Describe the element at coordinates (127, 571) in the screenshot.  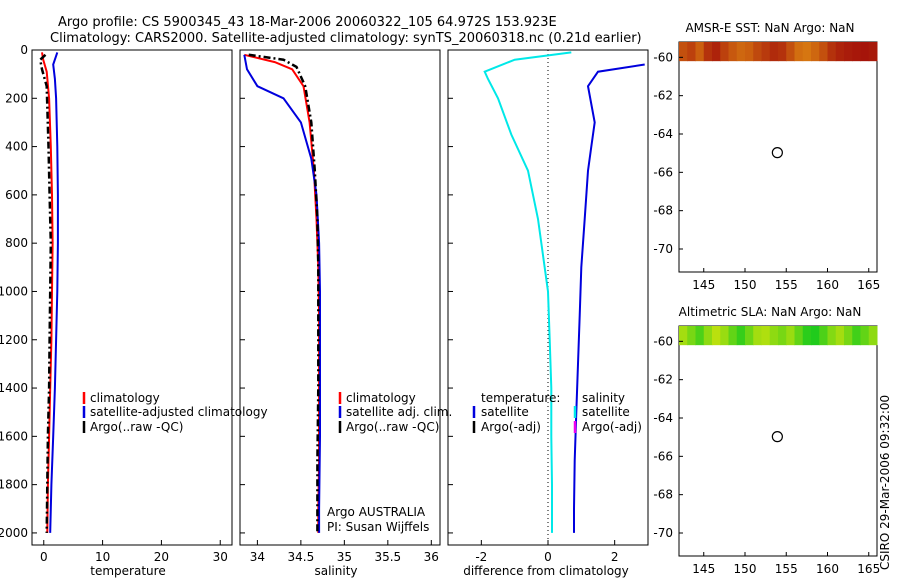
I see `temperature-xlabel: temperature` at that location.